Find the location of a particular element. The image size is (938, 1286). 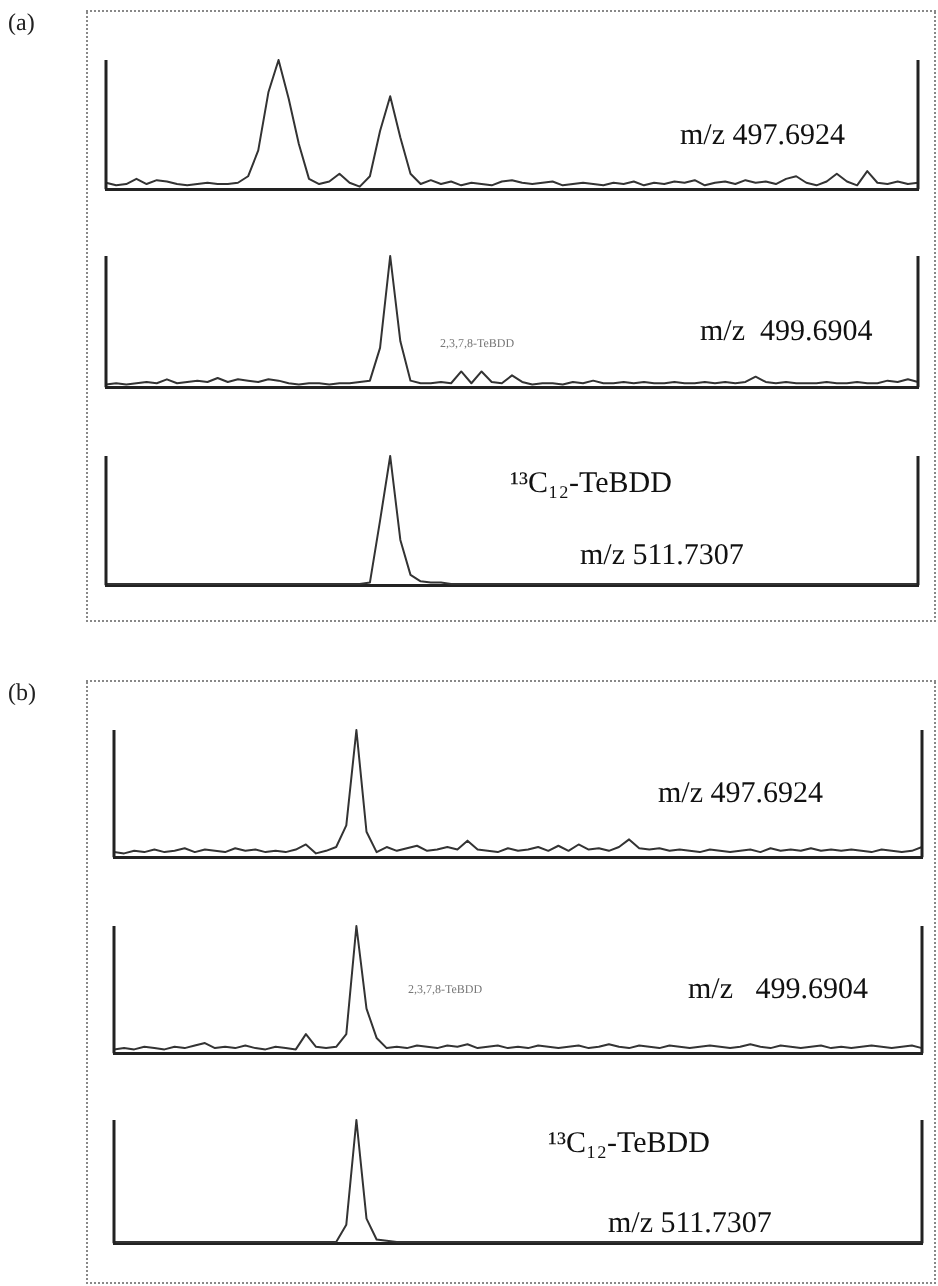

chart-title: (b) is located at coordinates (22, 693).